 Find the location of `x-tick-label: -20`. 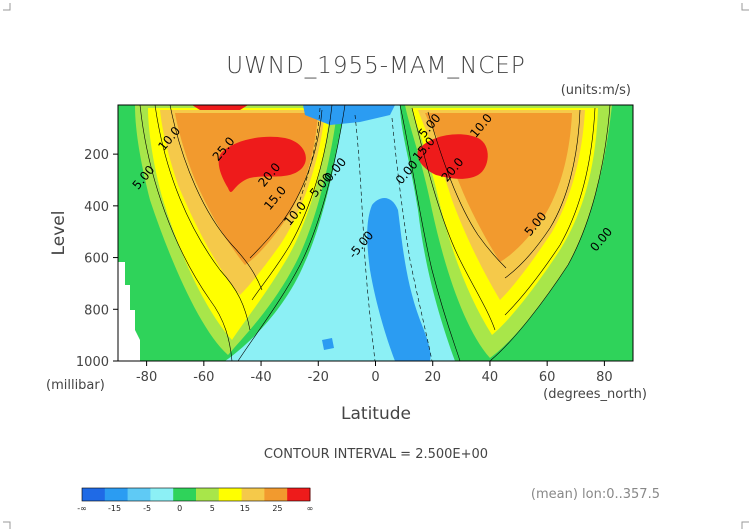

x-tick-label: -20 is located at coordinates (318, 377).